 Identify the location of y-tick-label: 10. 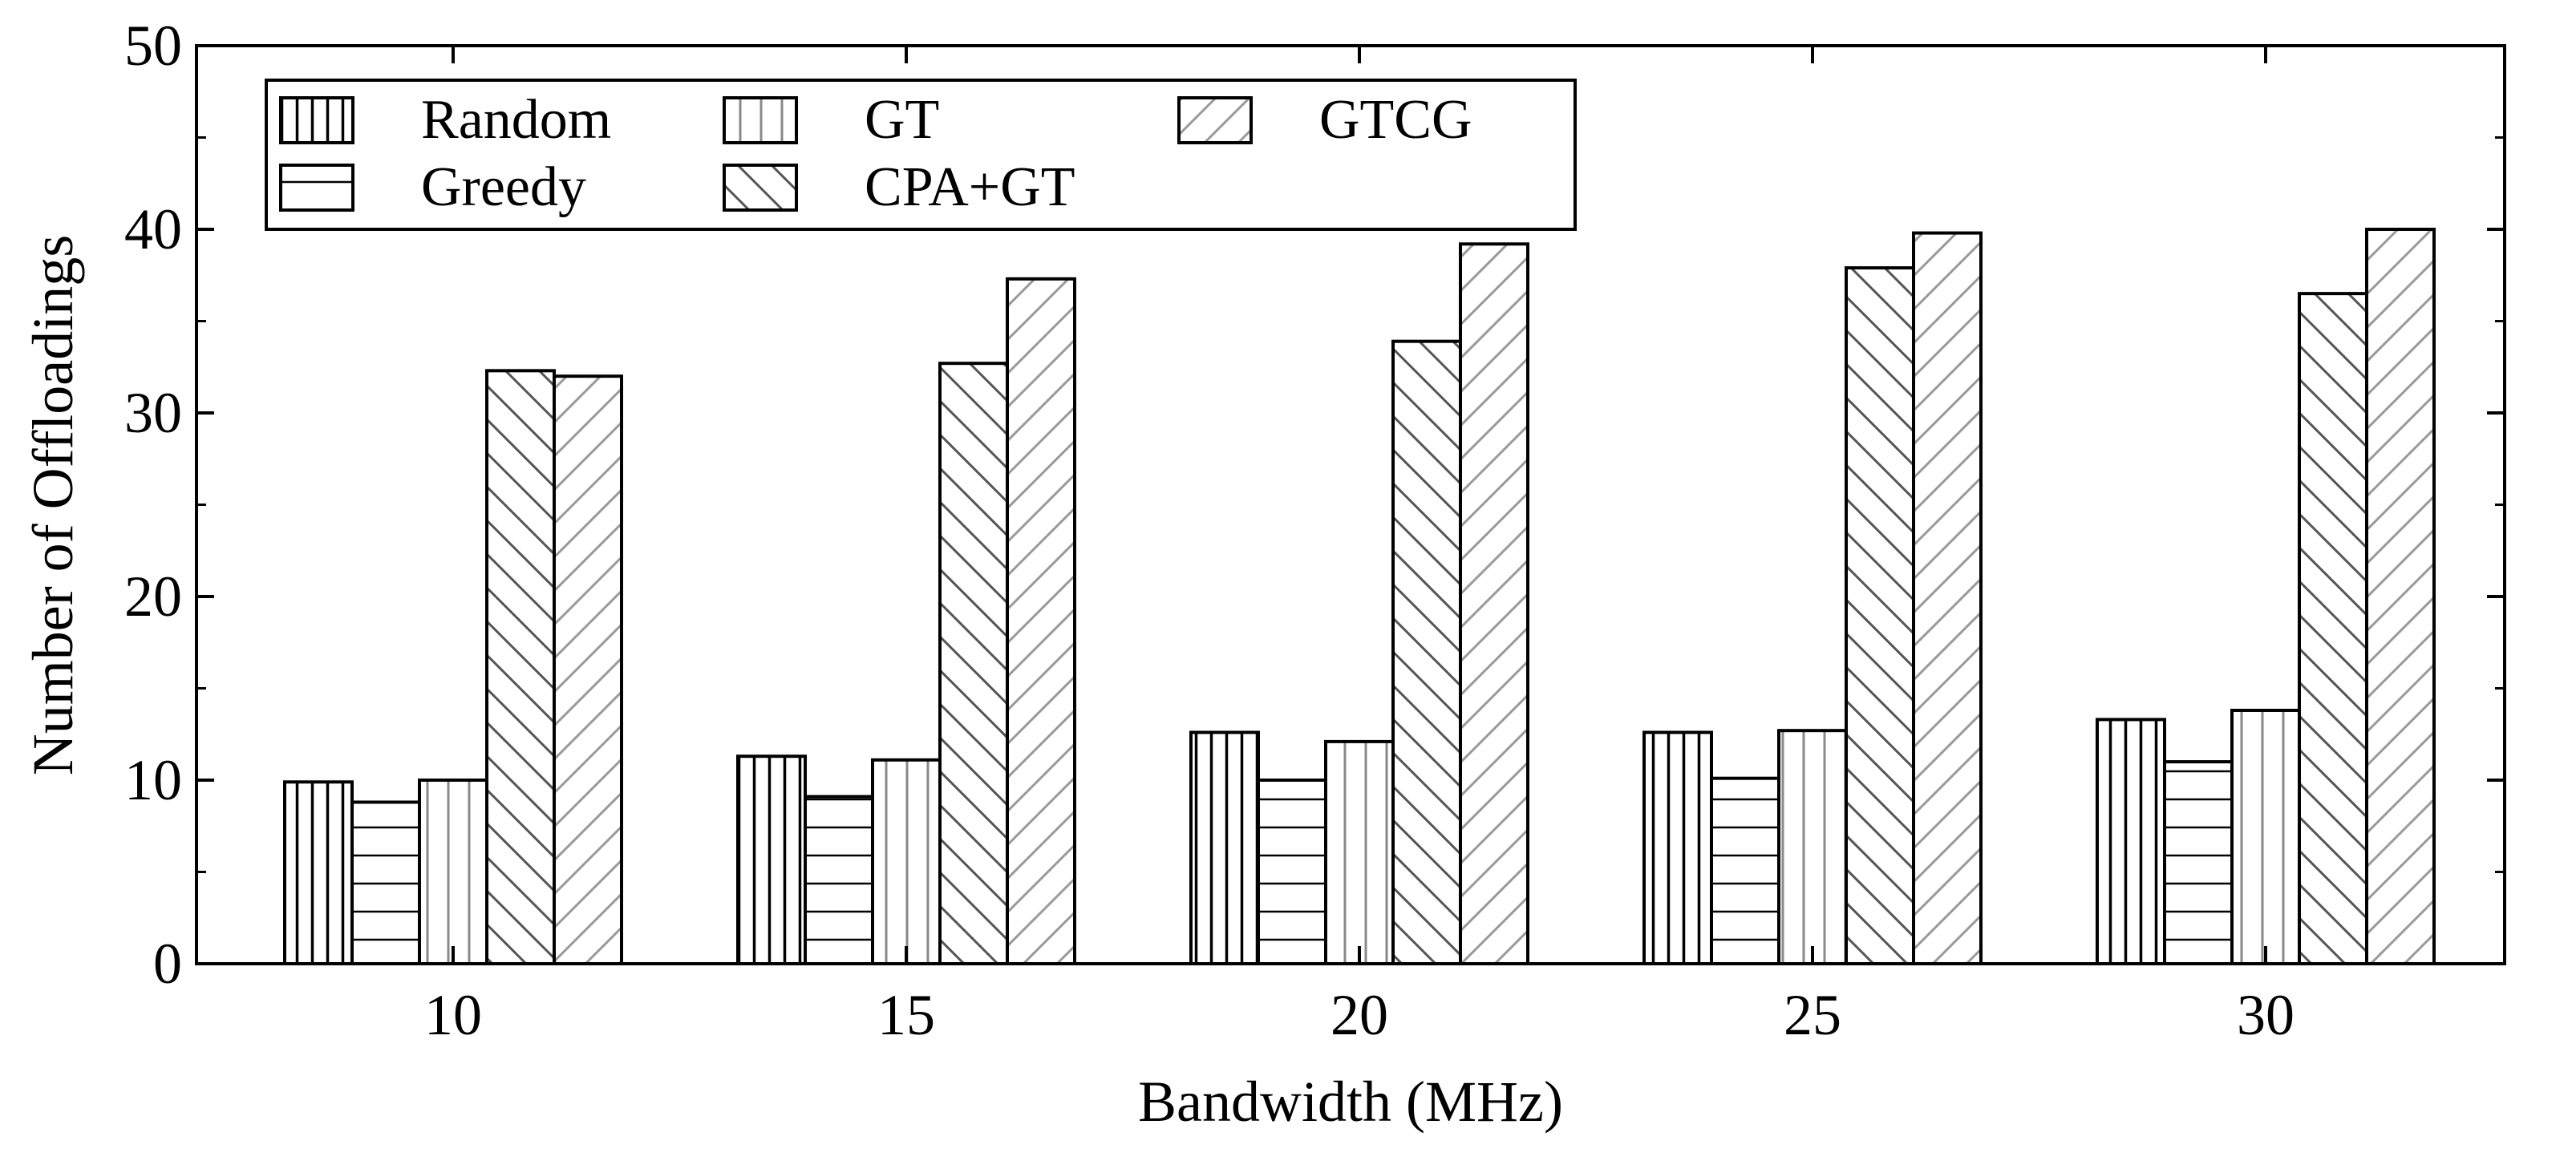
(153, 780).